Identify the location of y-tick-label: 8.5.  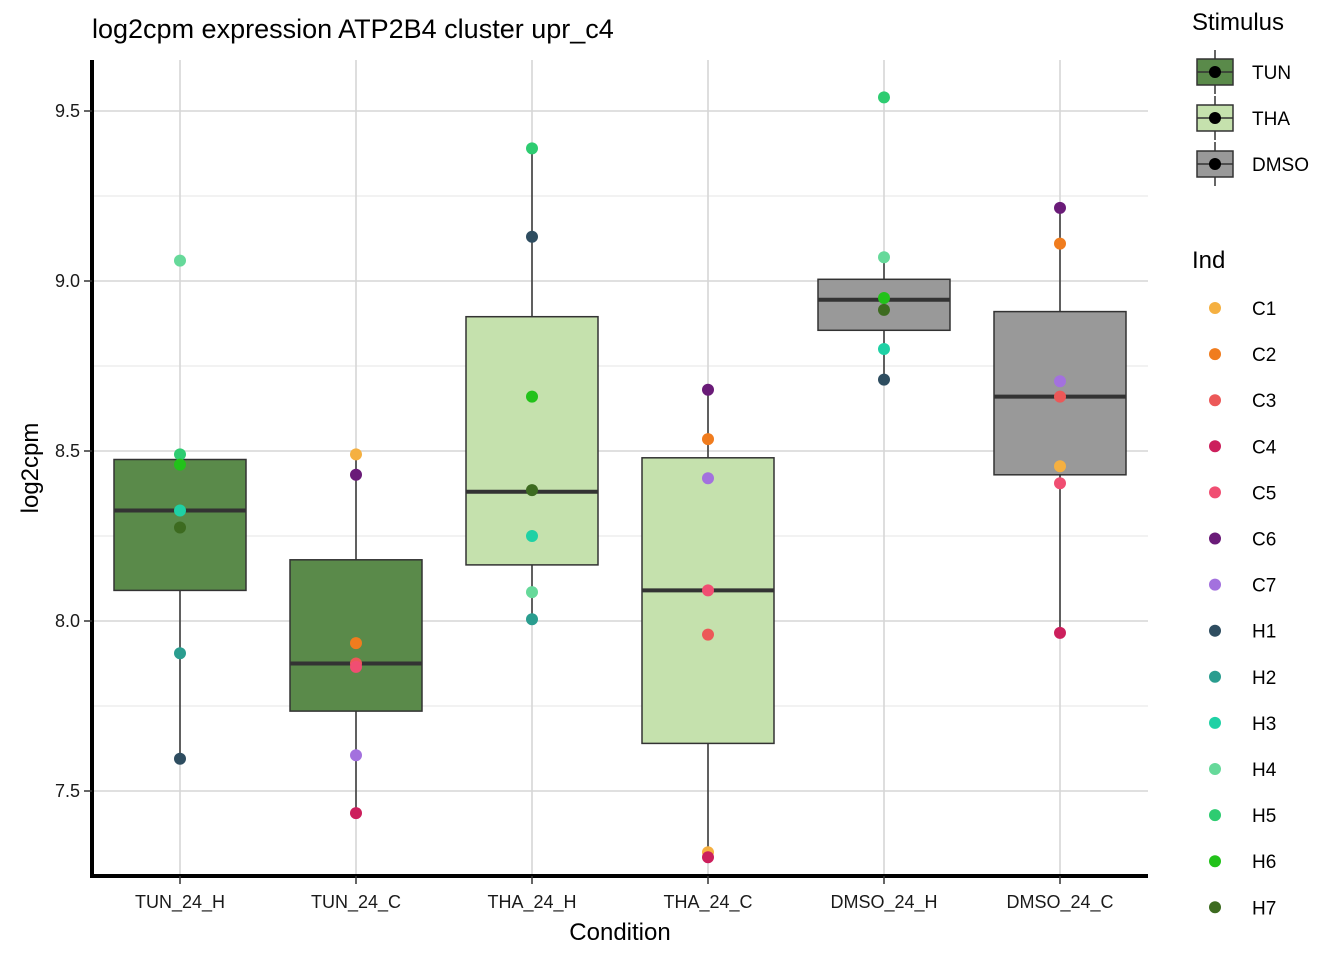
(67, 451).